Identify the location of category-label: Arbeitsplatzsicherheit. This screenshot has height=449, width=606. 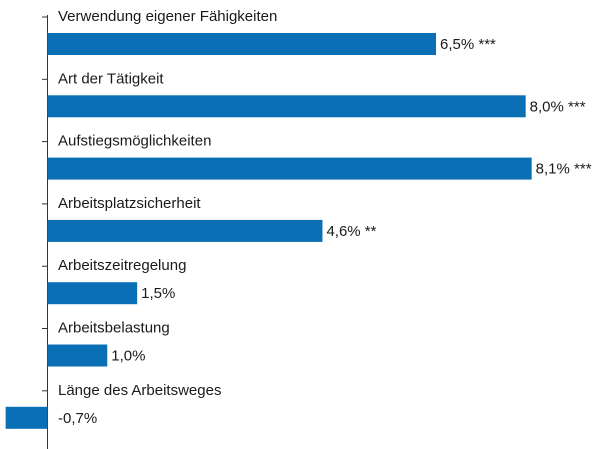
(129, 203).